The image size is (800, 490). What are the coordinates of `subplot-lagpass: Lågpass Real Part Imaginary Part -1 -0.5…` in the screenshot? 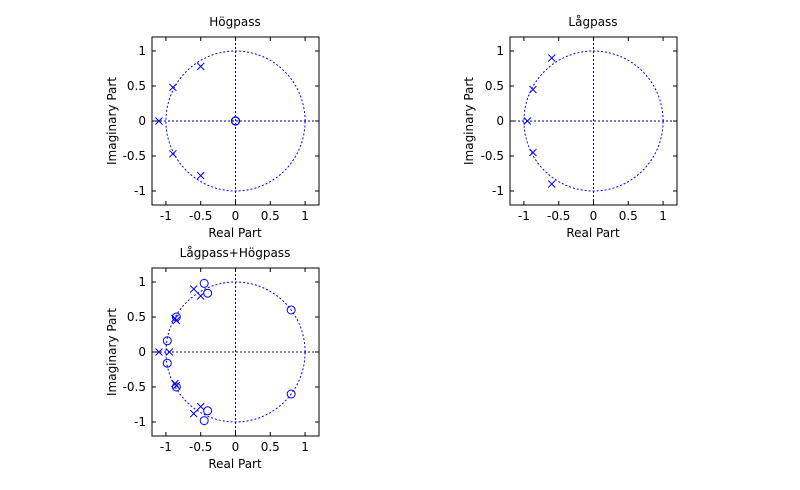 It's located at (570, 127).